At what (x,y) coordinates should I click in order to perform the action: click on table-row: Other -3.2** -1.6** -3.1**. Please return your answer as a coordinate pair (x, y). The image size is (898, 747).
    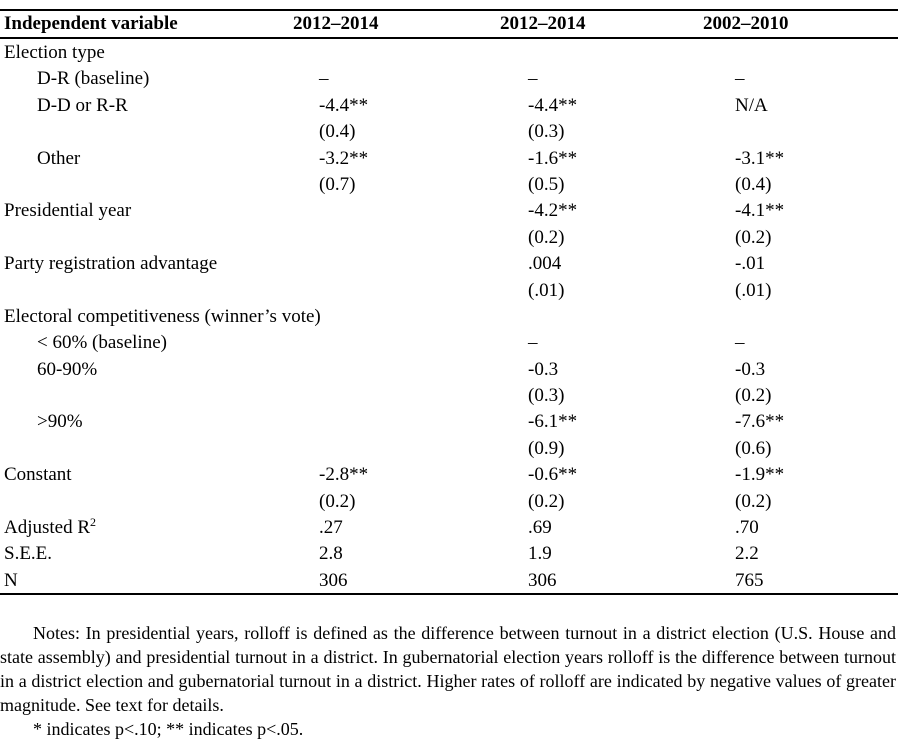
    Looking at the image, I should click on (449, 159).